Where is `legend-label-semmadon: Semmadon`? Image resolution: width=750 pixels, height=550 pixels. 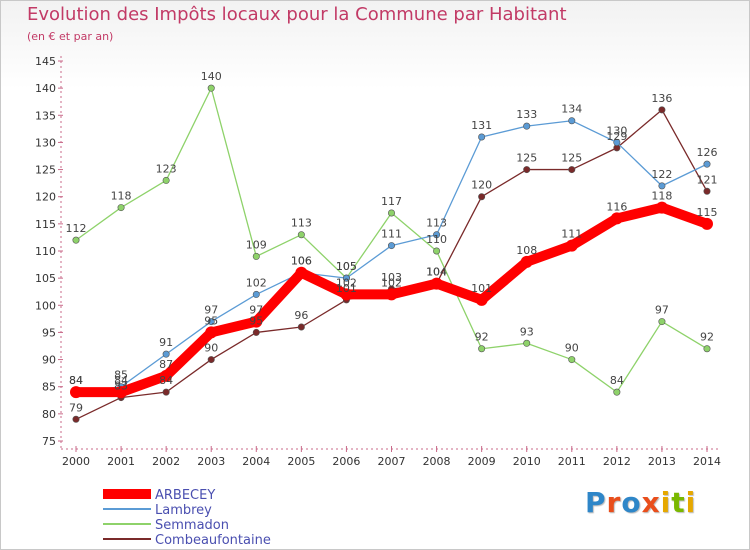 legend-label-semmadon: Semmadon is located at coordinates (192, 525).